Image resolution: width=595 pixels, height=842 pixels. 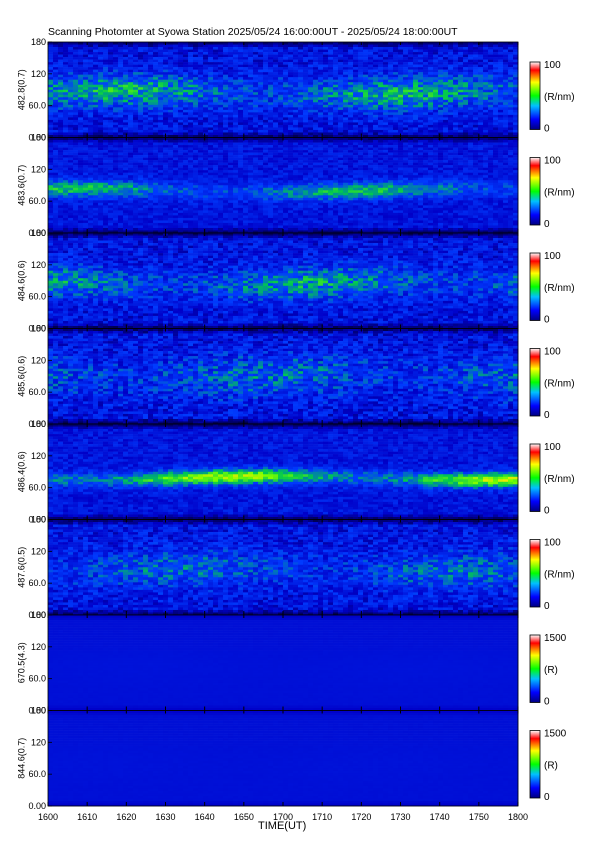 What do you see at coordinates (440, 817) in the screenshot?
I see `x-tick-label: 1740` at bounding box center [440, 817].